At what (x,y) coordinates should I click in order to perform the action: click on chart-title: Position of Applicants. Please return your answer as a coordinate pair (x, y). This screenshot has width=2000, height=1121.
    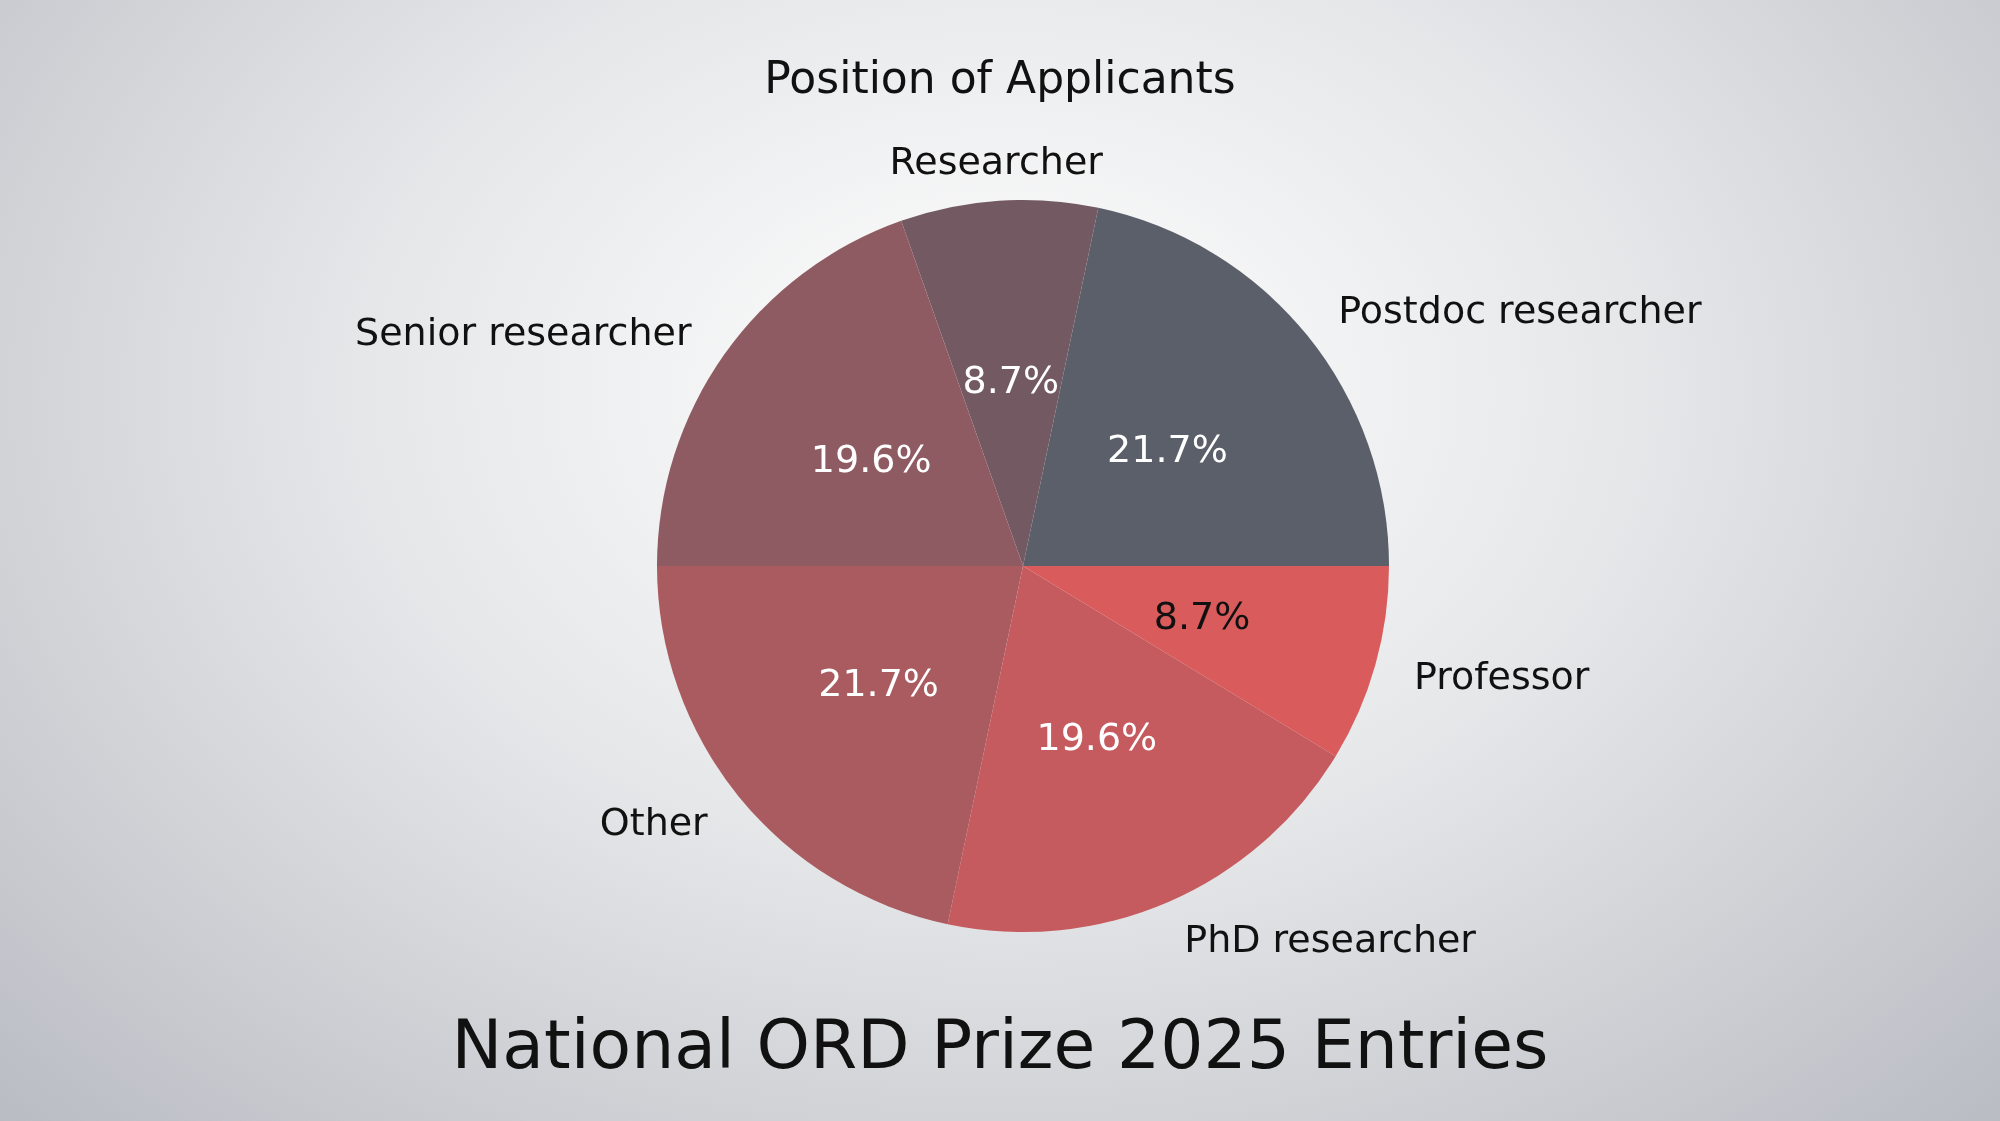
    Looking at the image, I should click on (1000, 77).